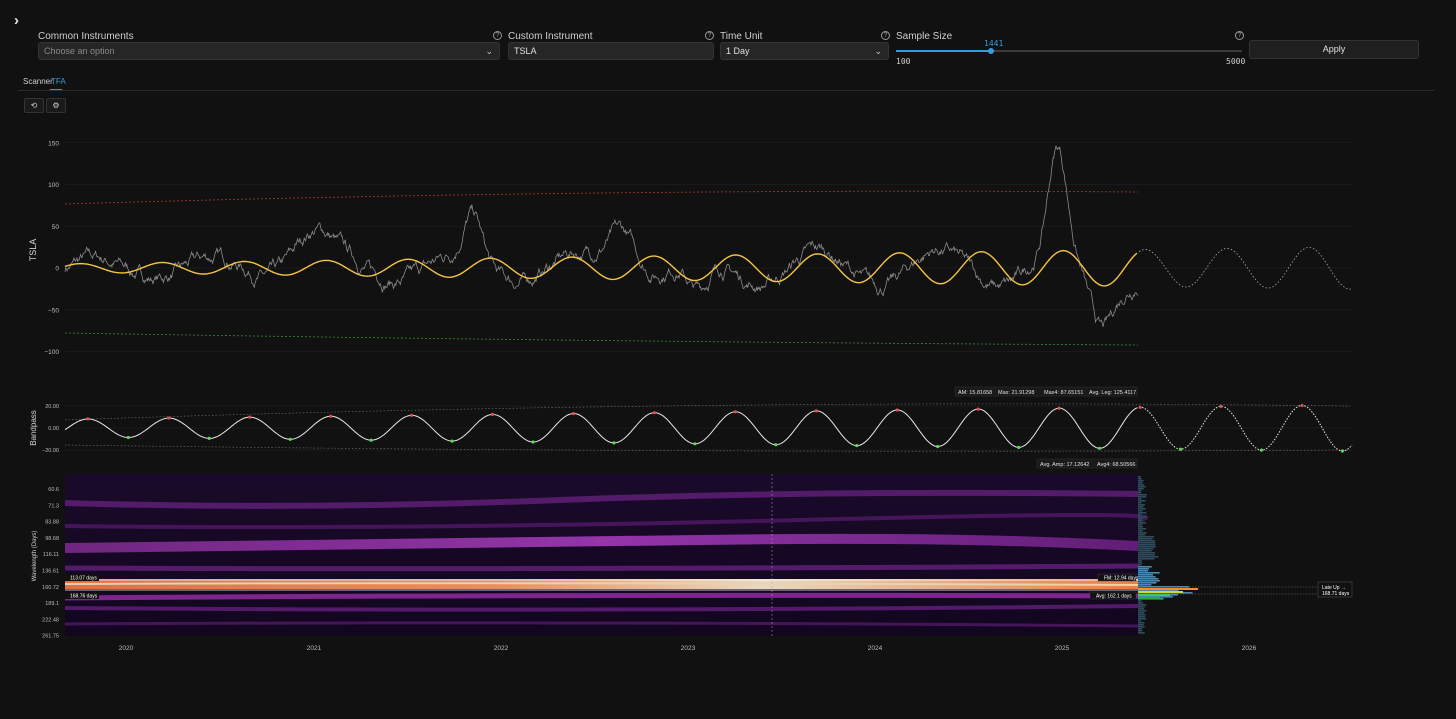  What do you see at coordinates (1336, 594) in the screenshot?
I see `late-up-value: 168.71 days` at bounding box center [1336, 594].